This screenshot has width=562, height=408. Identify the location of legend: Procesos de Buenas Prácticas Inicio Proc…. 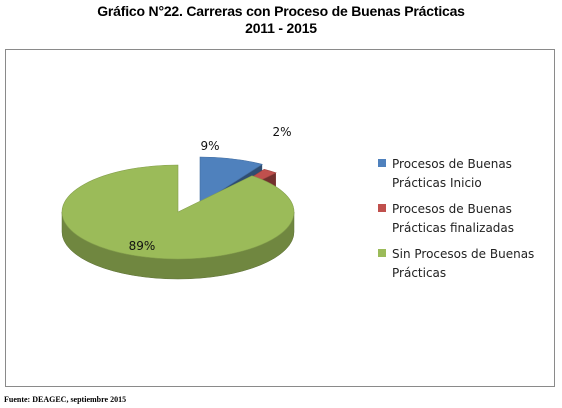
(468, 222).